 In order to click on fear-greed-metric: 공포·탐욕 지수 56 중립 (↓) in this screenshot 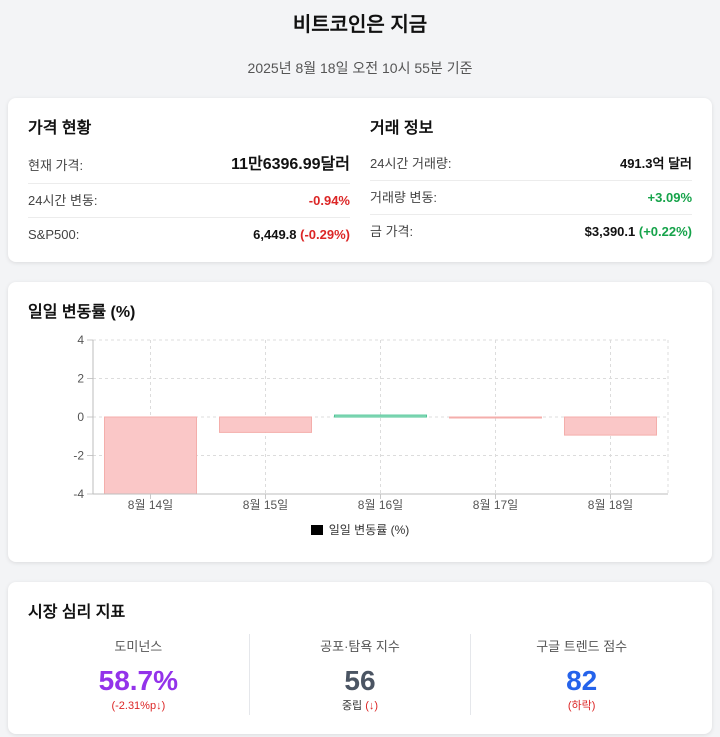, I will do `click(361, 674)`.